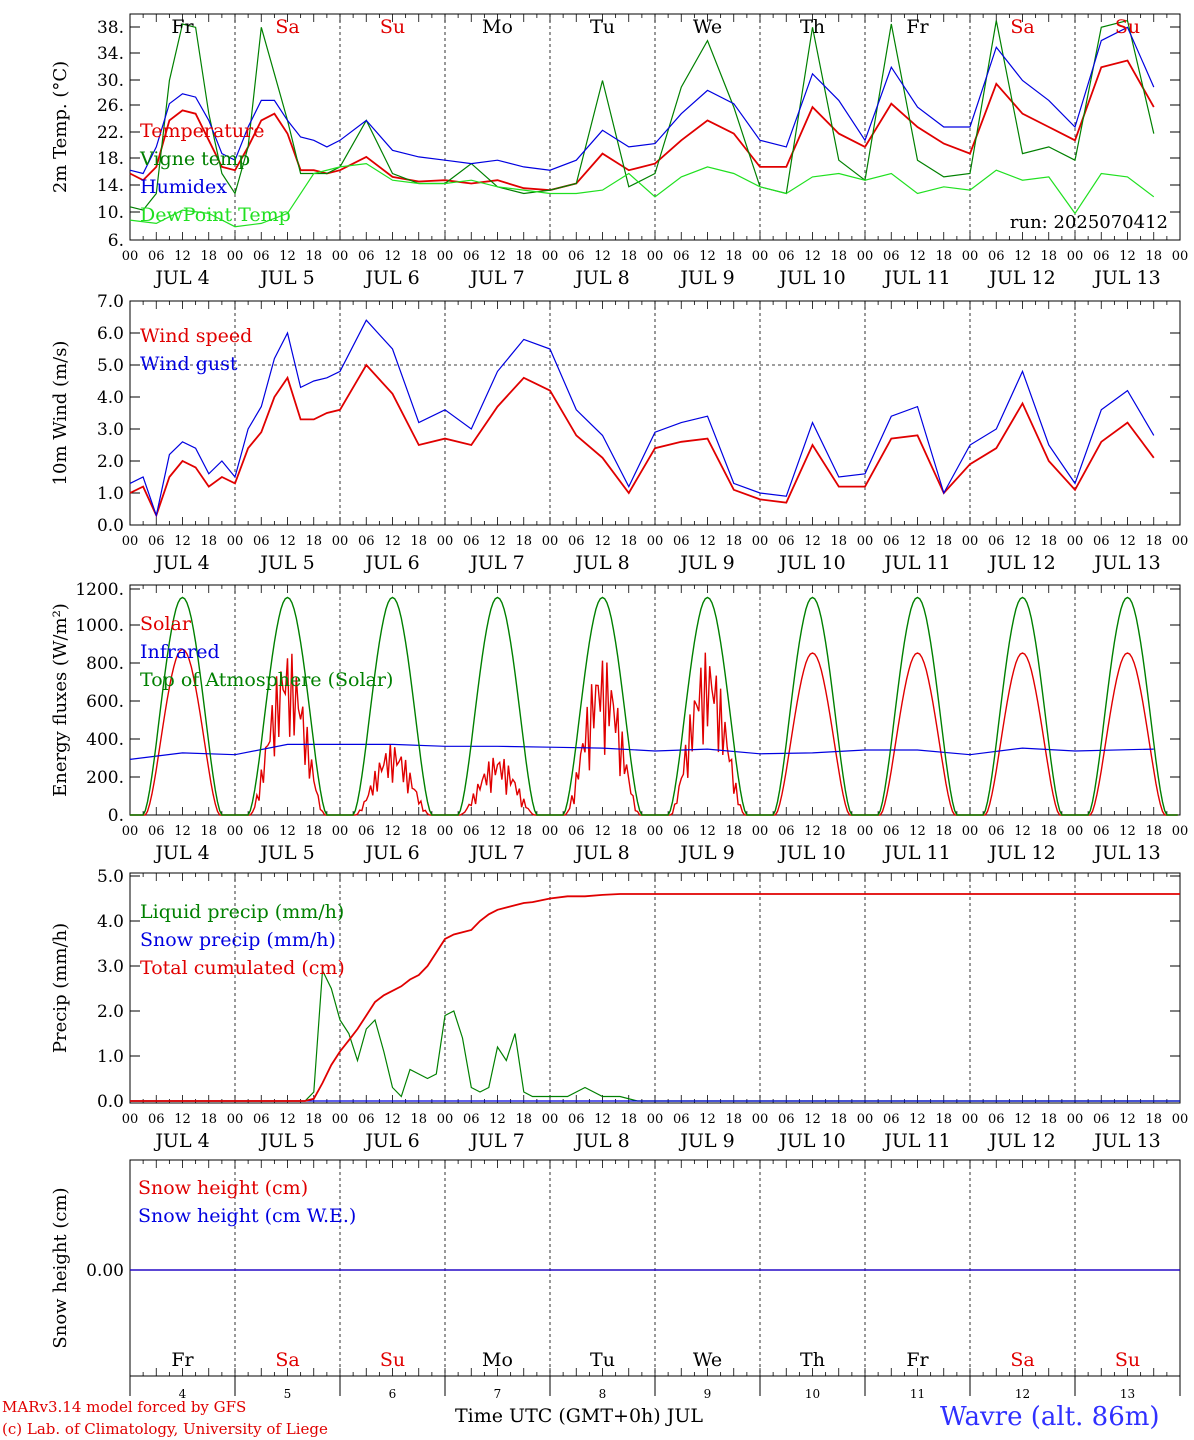 The image size is (1194, 1440). I want to click on y-tick-label: 0.0, so click(110, 1102).